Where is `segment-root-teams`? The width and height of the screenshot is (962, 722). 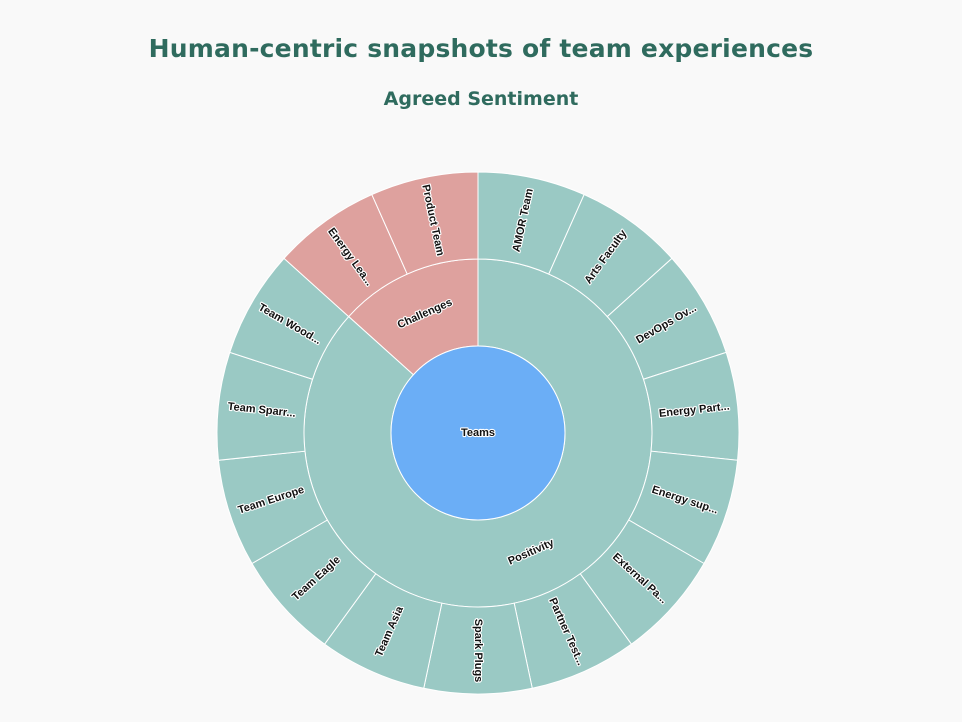
segment-root-teams is located at coordinates (478, 433).